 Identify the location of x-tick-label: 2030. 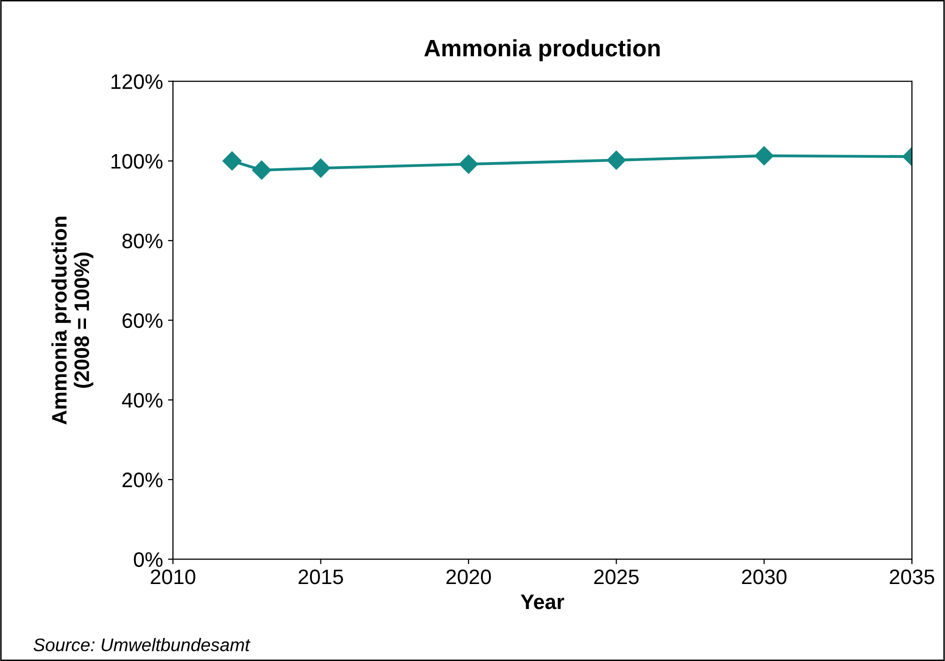
(764, 576).